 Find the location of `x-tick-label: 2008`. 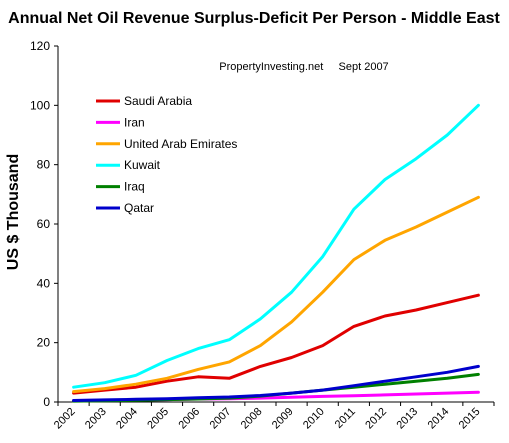

x-tick-label: 2008 is located at coordinates (252, 419).